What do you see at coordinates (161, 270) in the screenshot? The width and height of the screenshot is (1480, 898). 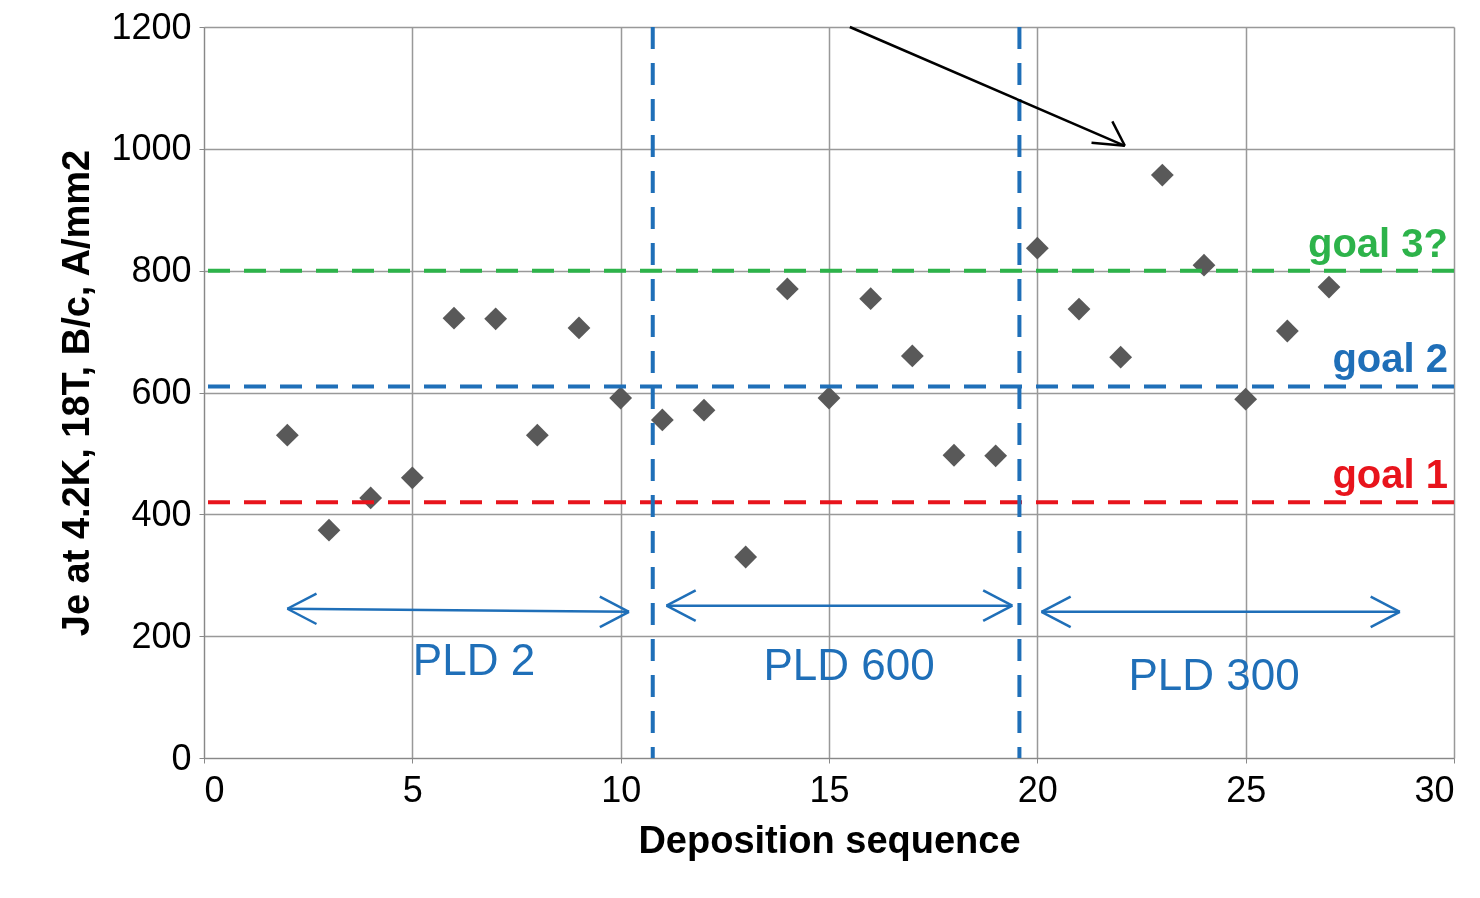 I see `y-tick-label: 800` at bounding box center [161, 270].